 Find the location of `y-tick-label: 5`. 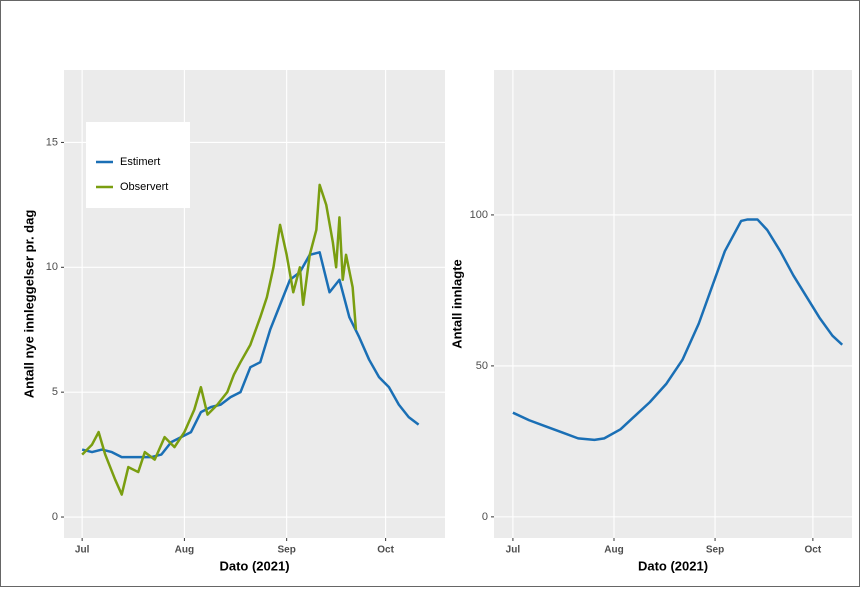

y-tick-label: 5 is located at coordinates (55, 392).